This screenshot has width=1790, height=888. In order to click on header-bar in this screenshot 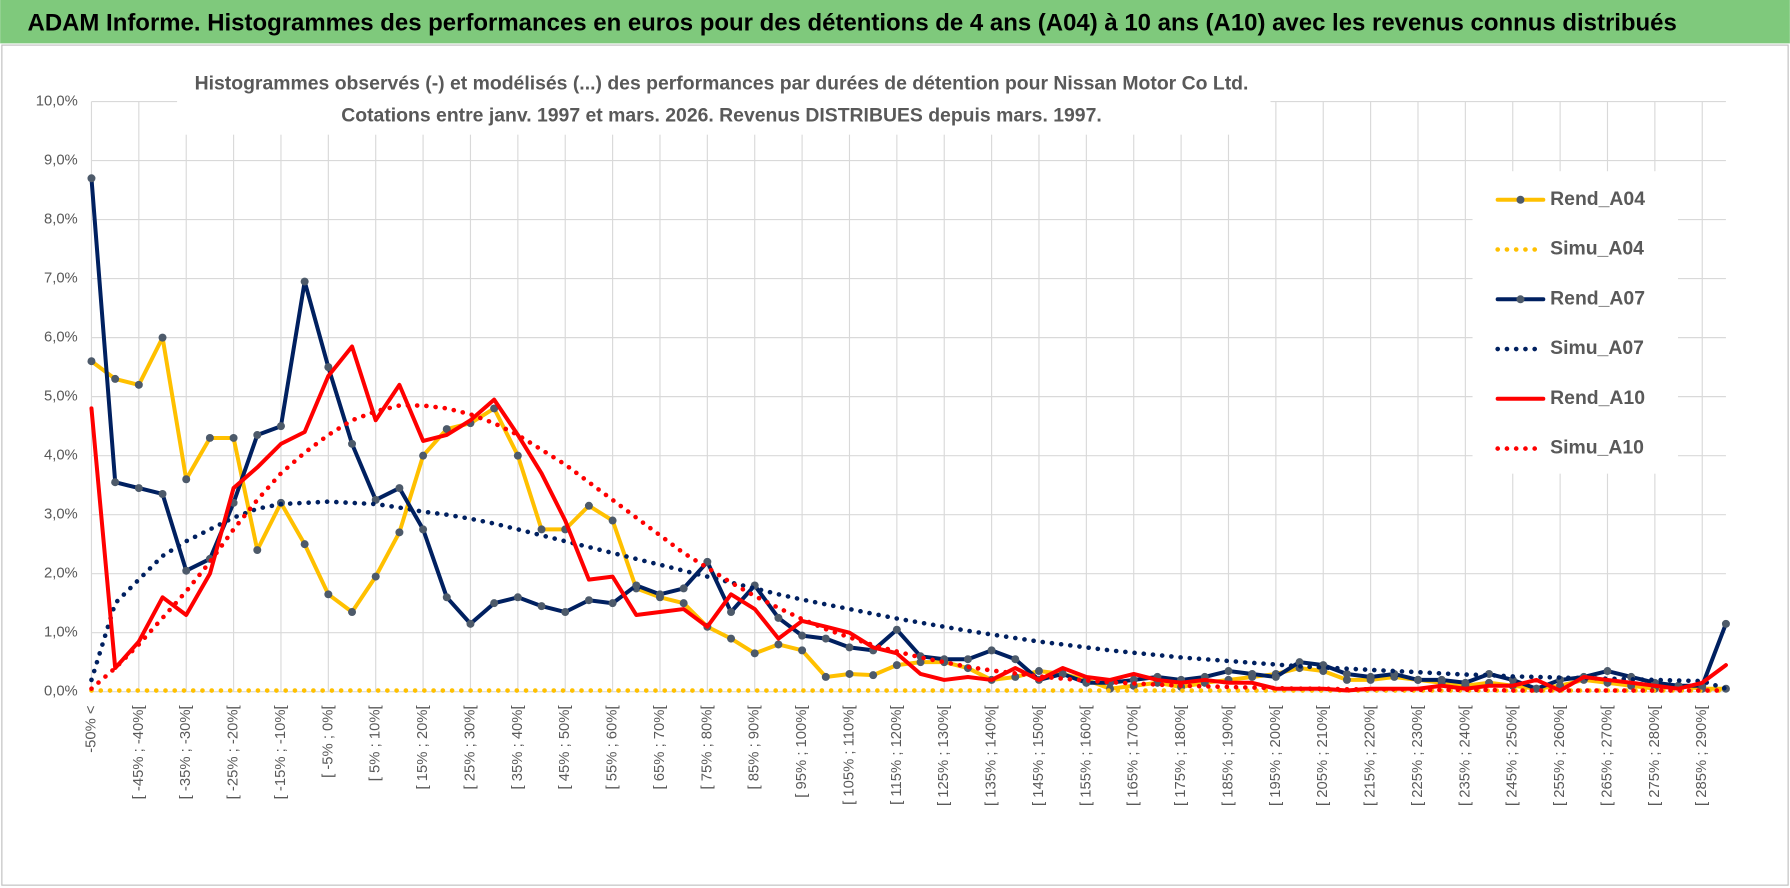, I will do `click(895, 22)`.